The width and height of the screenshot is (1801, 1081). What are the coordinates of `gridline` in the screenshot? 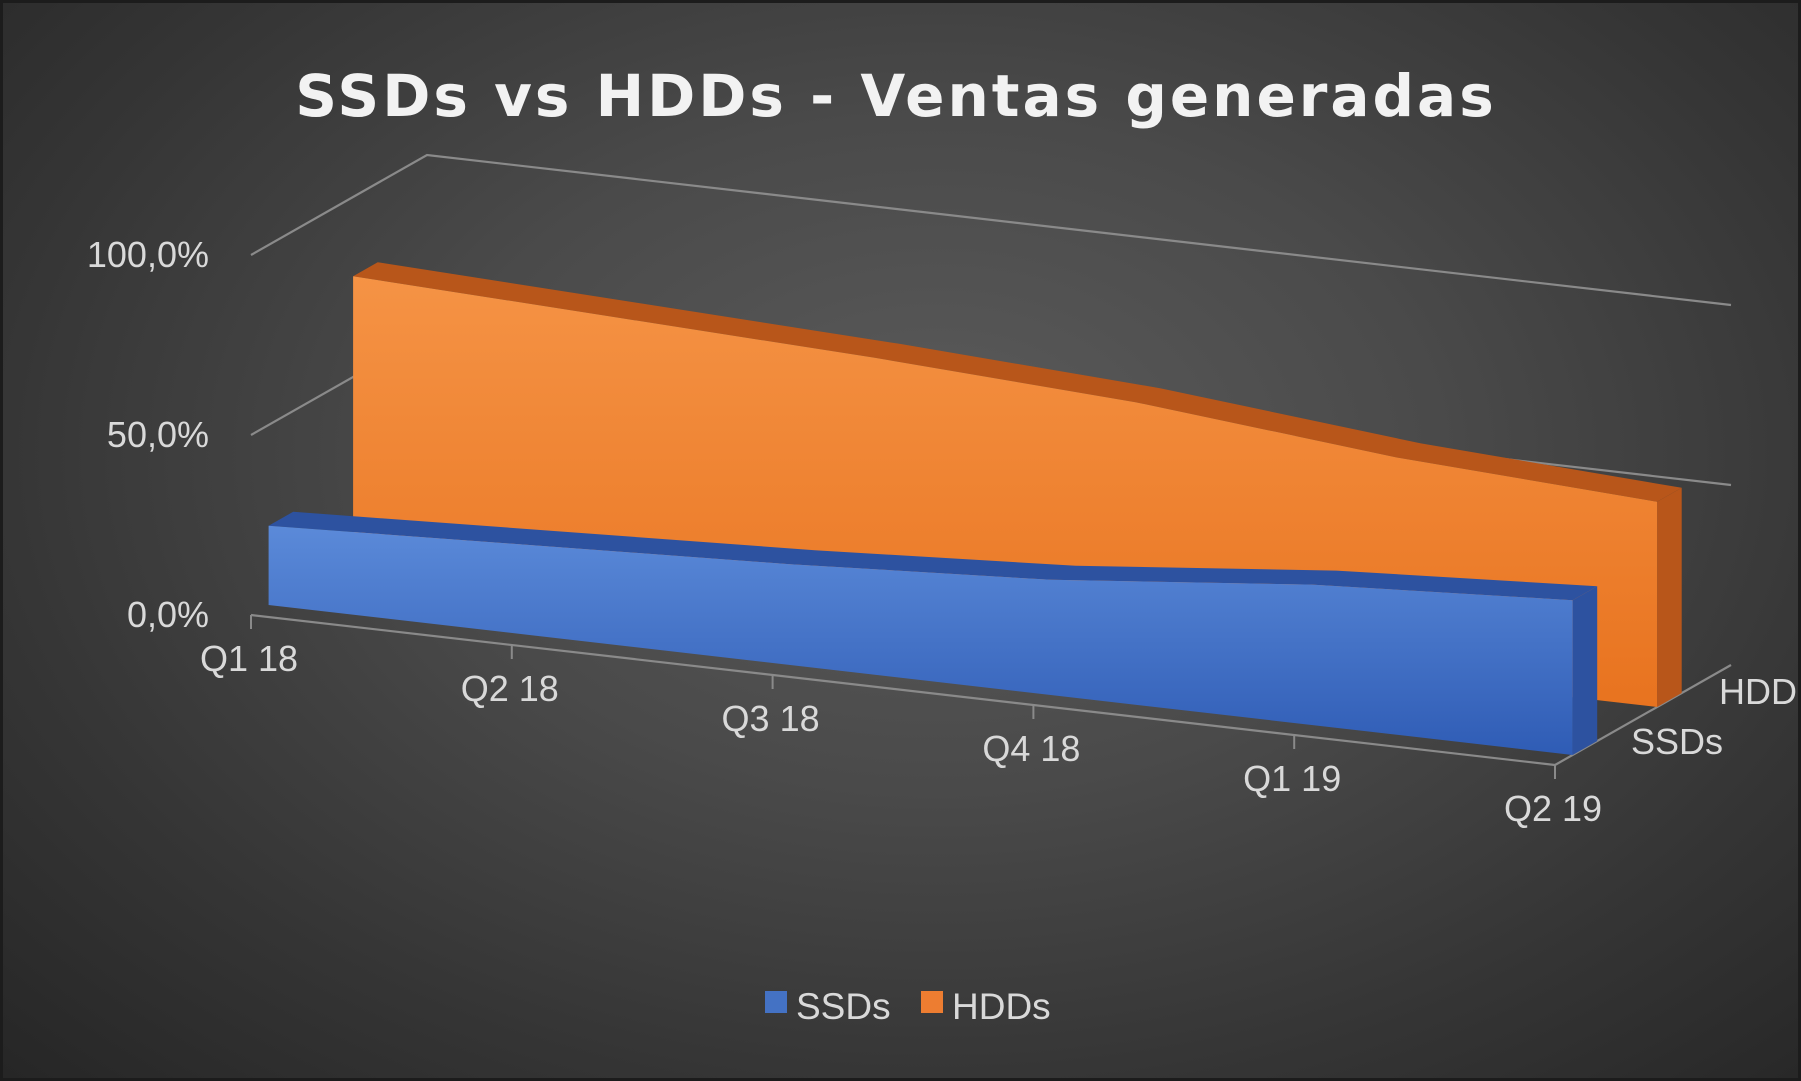 It's located at (991, 230).